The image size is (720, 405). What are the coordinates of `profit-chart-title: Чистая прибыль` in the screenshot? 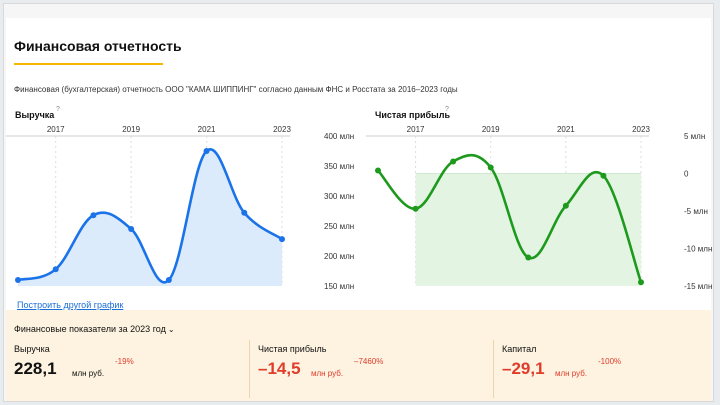 It's located at (412, 115).